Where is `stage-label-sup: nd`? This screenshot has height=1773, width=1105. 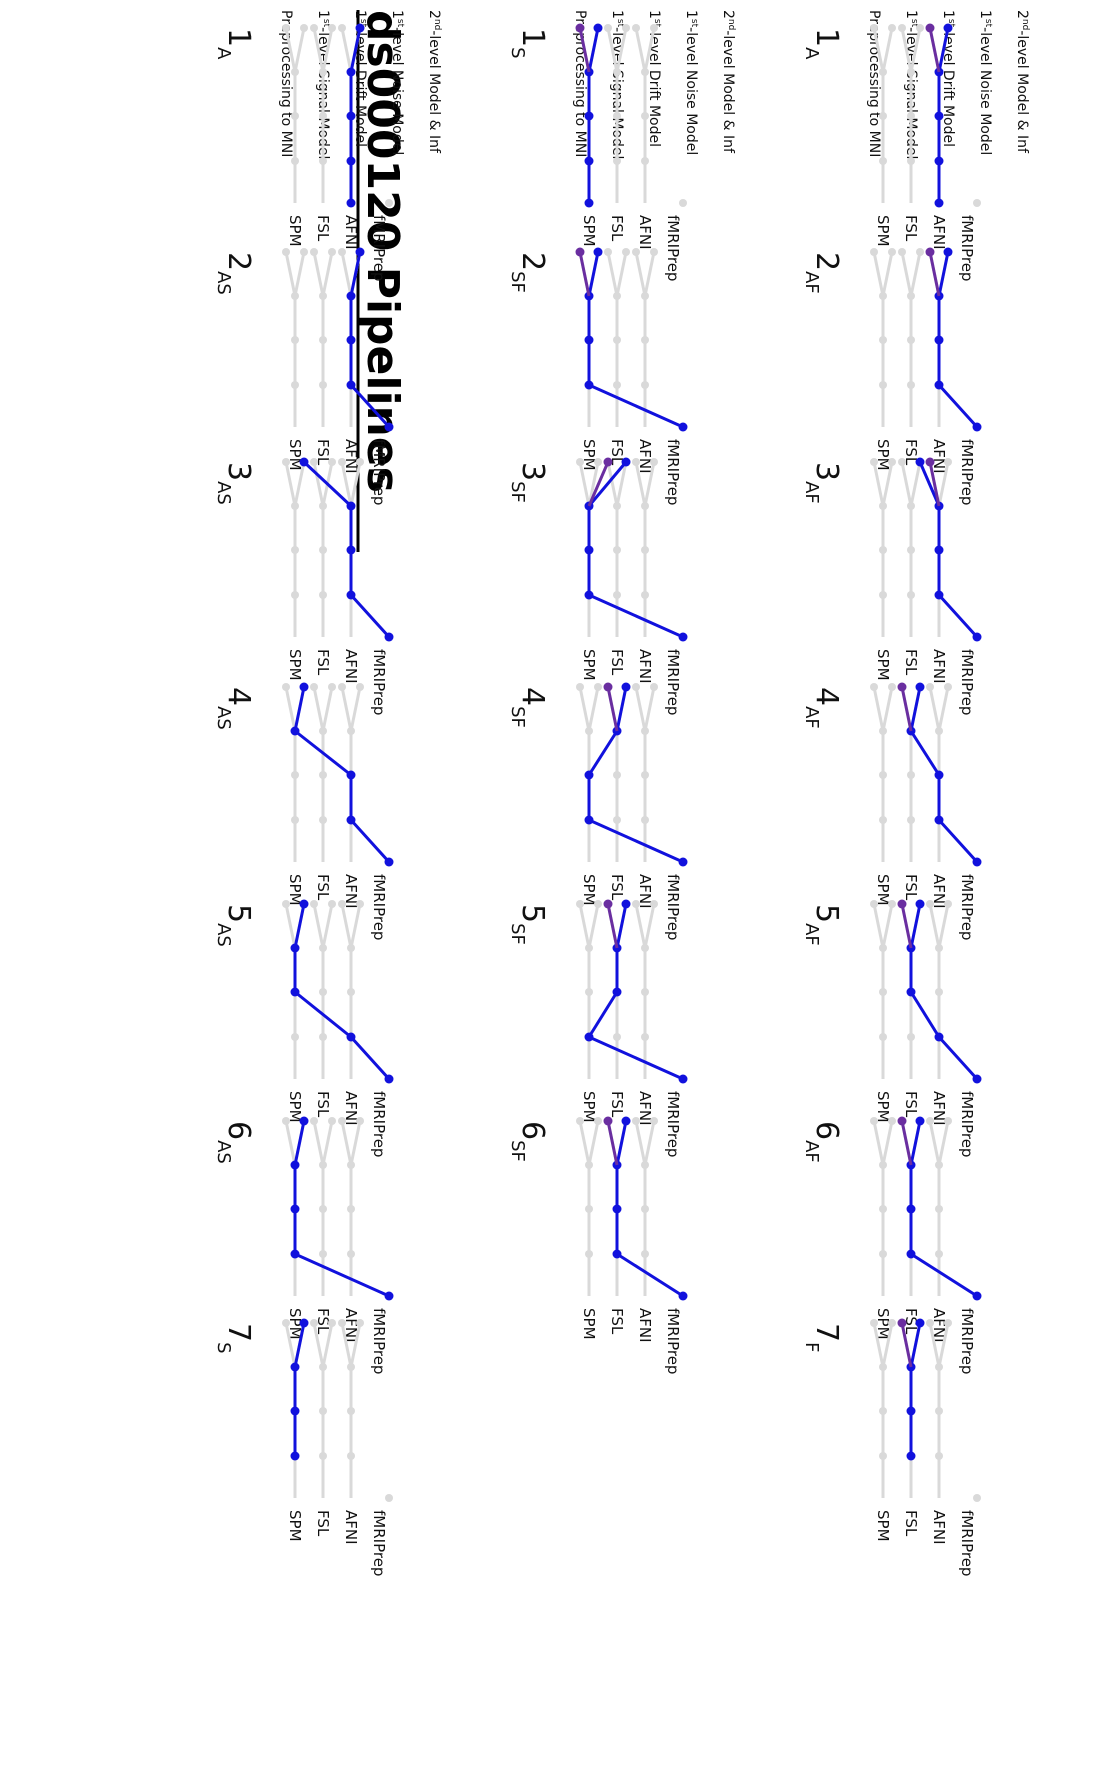 stage-label-sup: nd is located at coordinates (731, 24).